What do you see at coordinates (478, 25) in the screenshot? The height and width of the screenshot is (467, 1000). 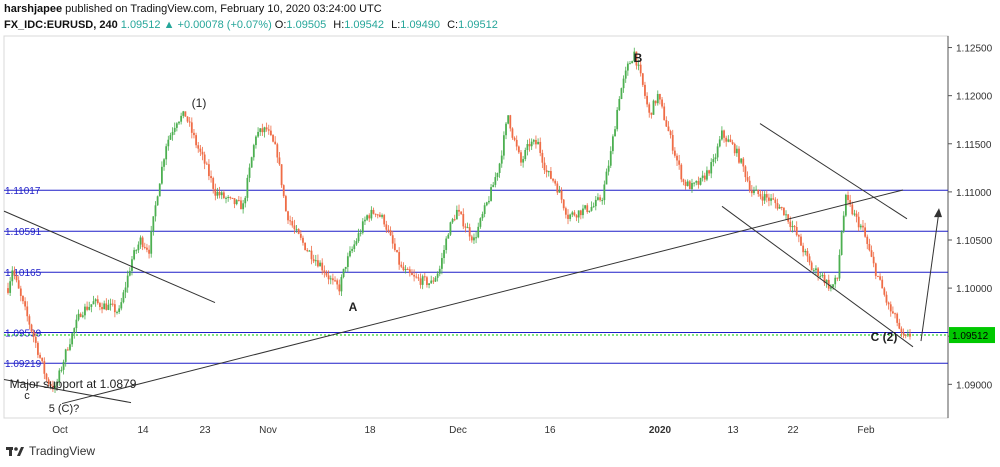 I see `ohlc-close-value: 1.09512` at bounding box center [478, 25].